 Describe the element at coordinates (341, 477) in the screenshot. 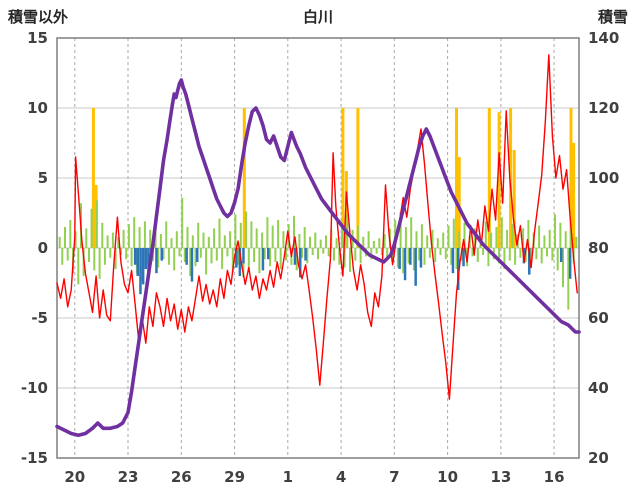

I see `svg-text: 4` at that location.